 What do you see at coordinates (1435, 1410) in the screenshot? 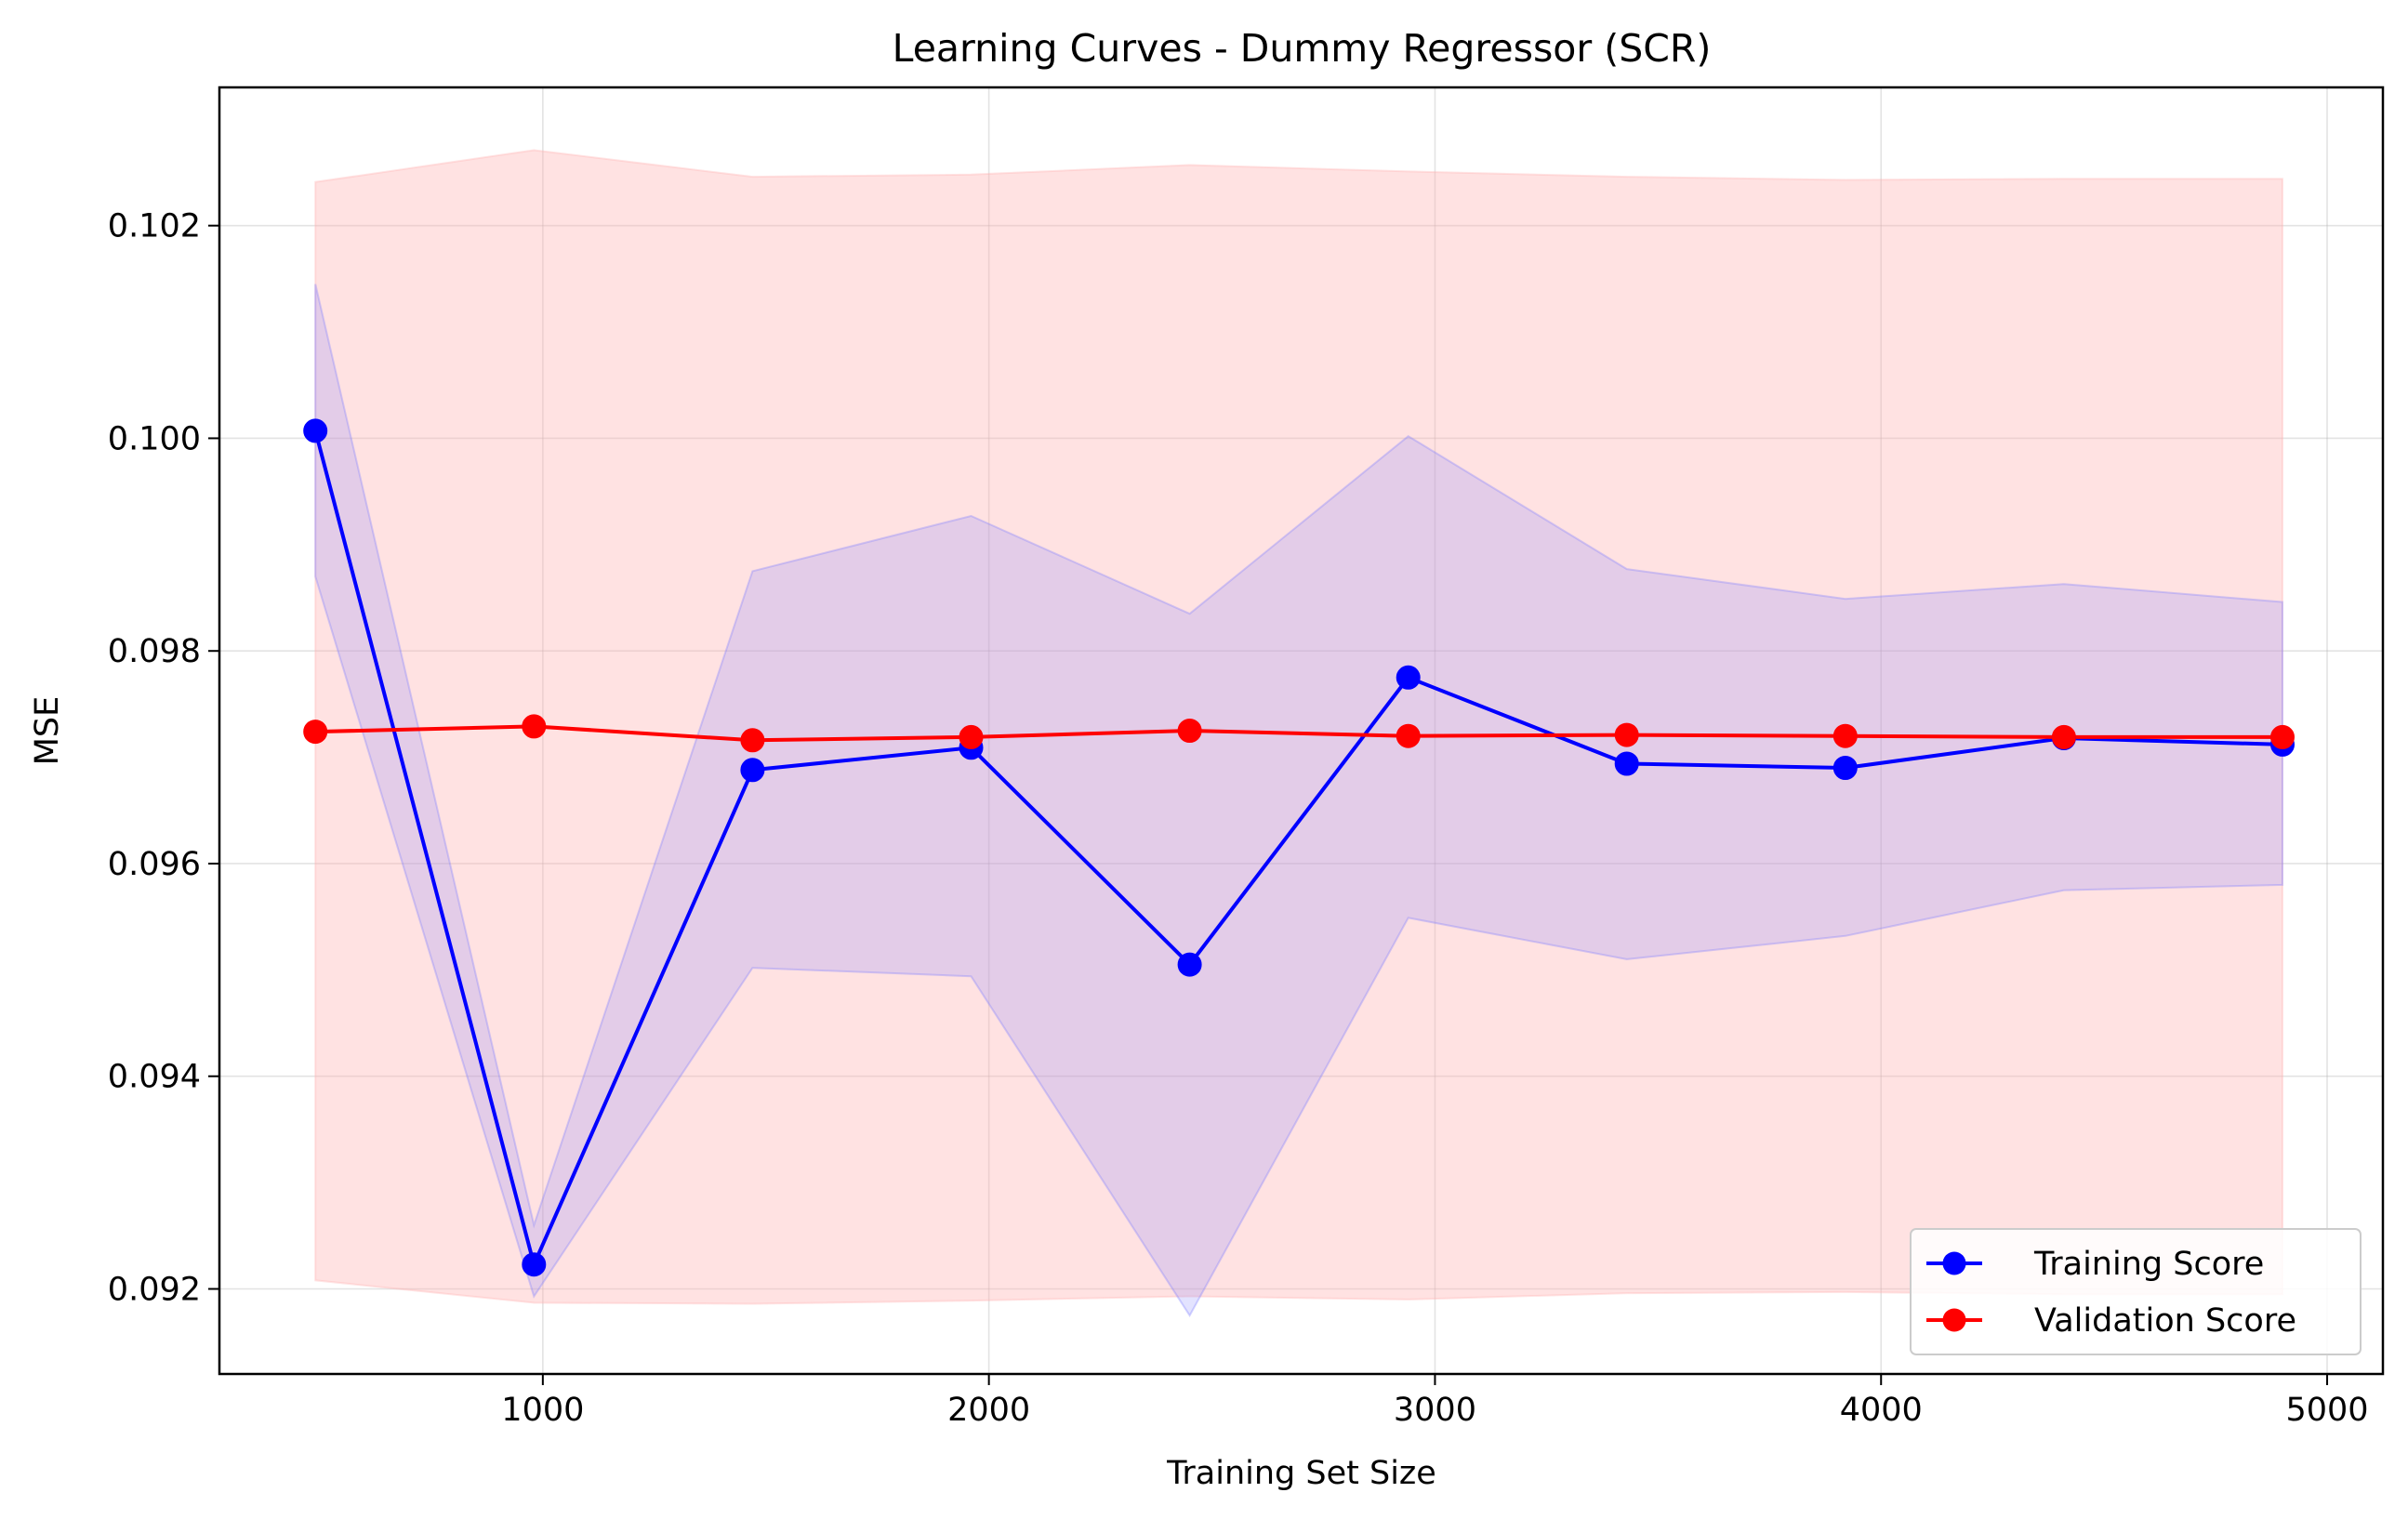
I see `x-tick-label: 3000` at bounding box center [1435, 1410].